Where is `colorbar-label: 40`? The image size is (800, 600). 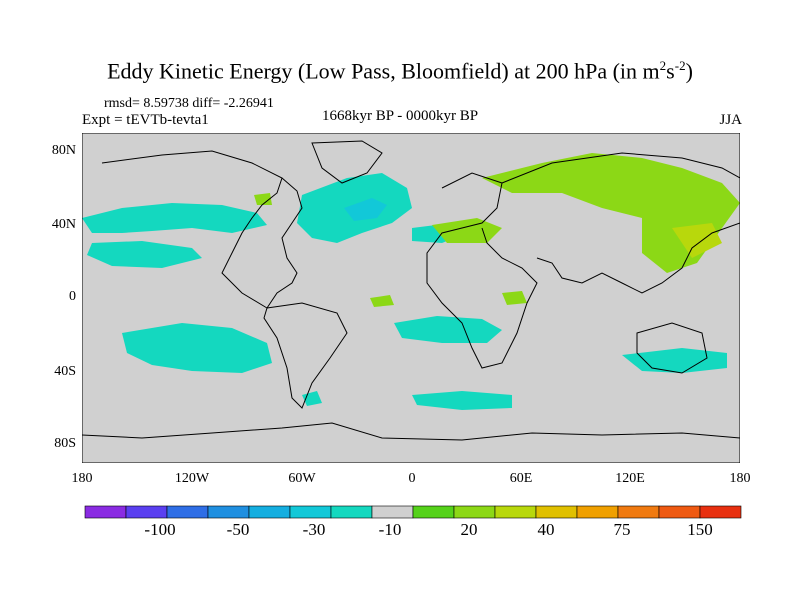 colorbar-label: 40 is located at coordinates (546, 529).